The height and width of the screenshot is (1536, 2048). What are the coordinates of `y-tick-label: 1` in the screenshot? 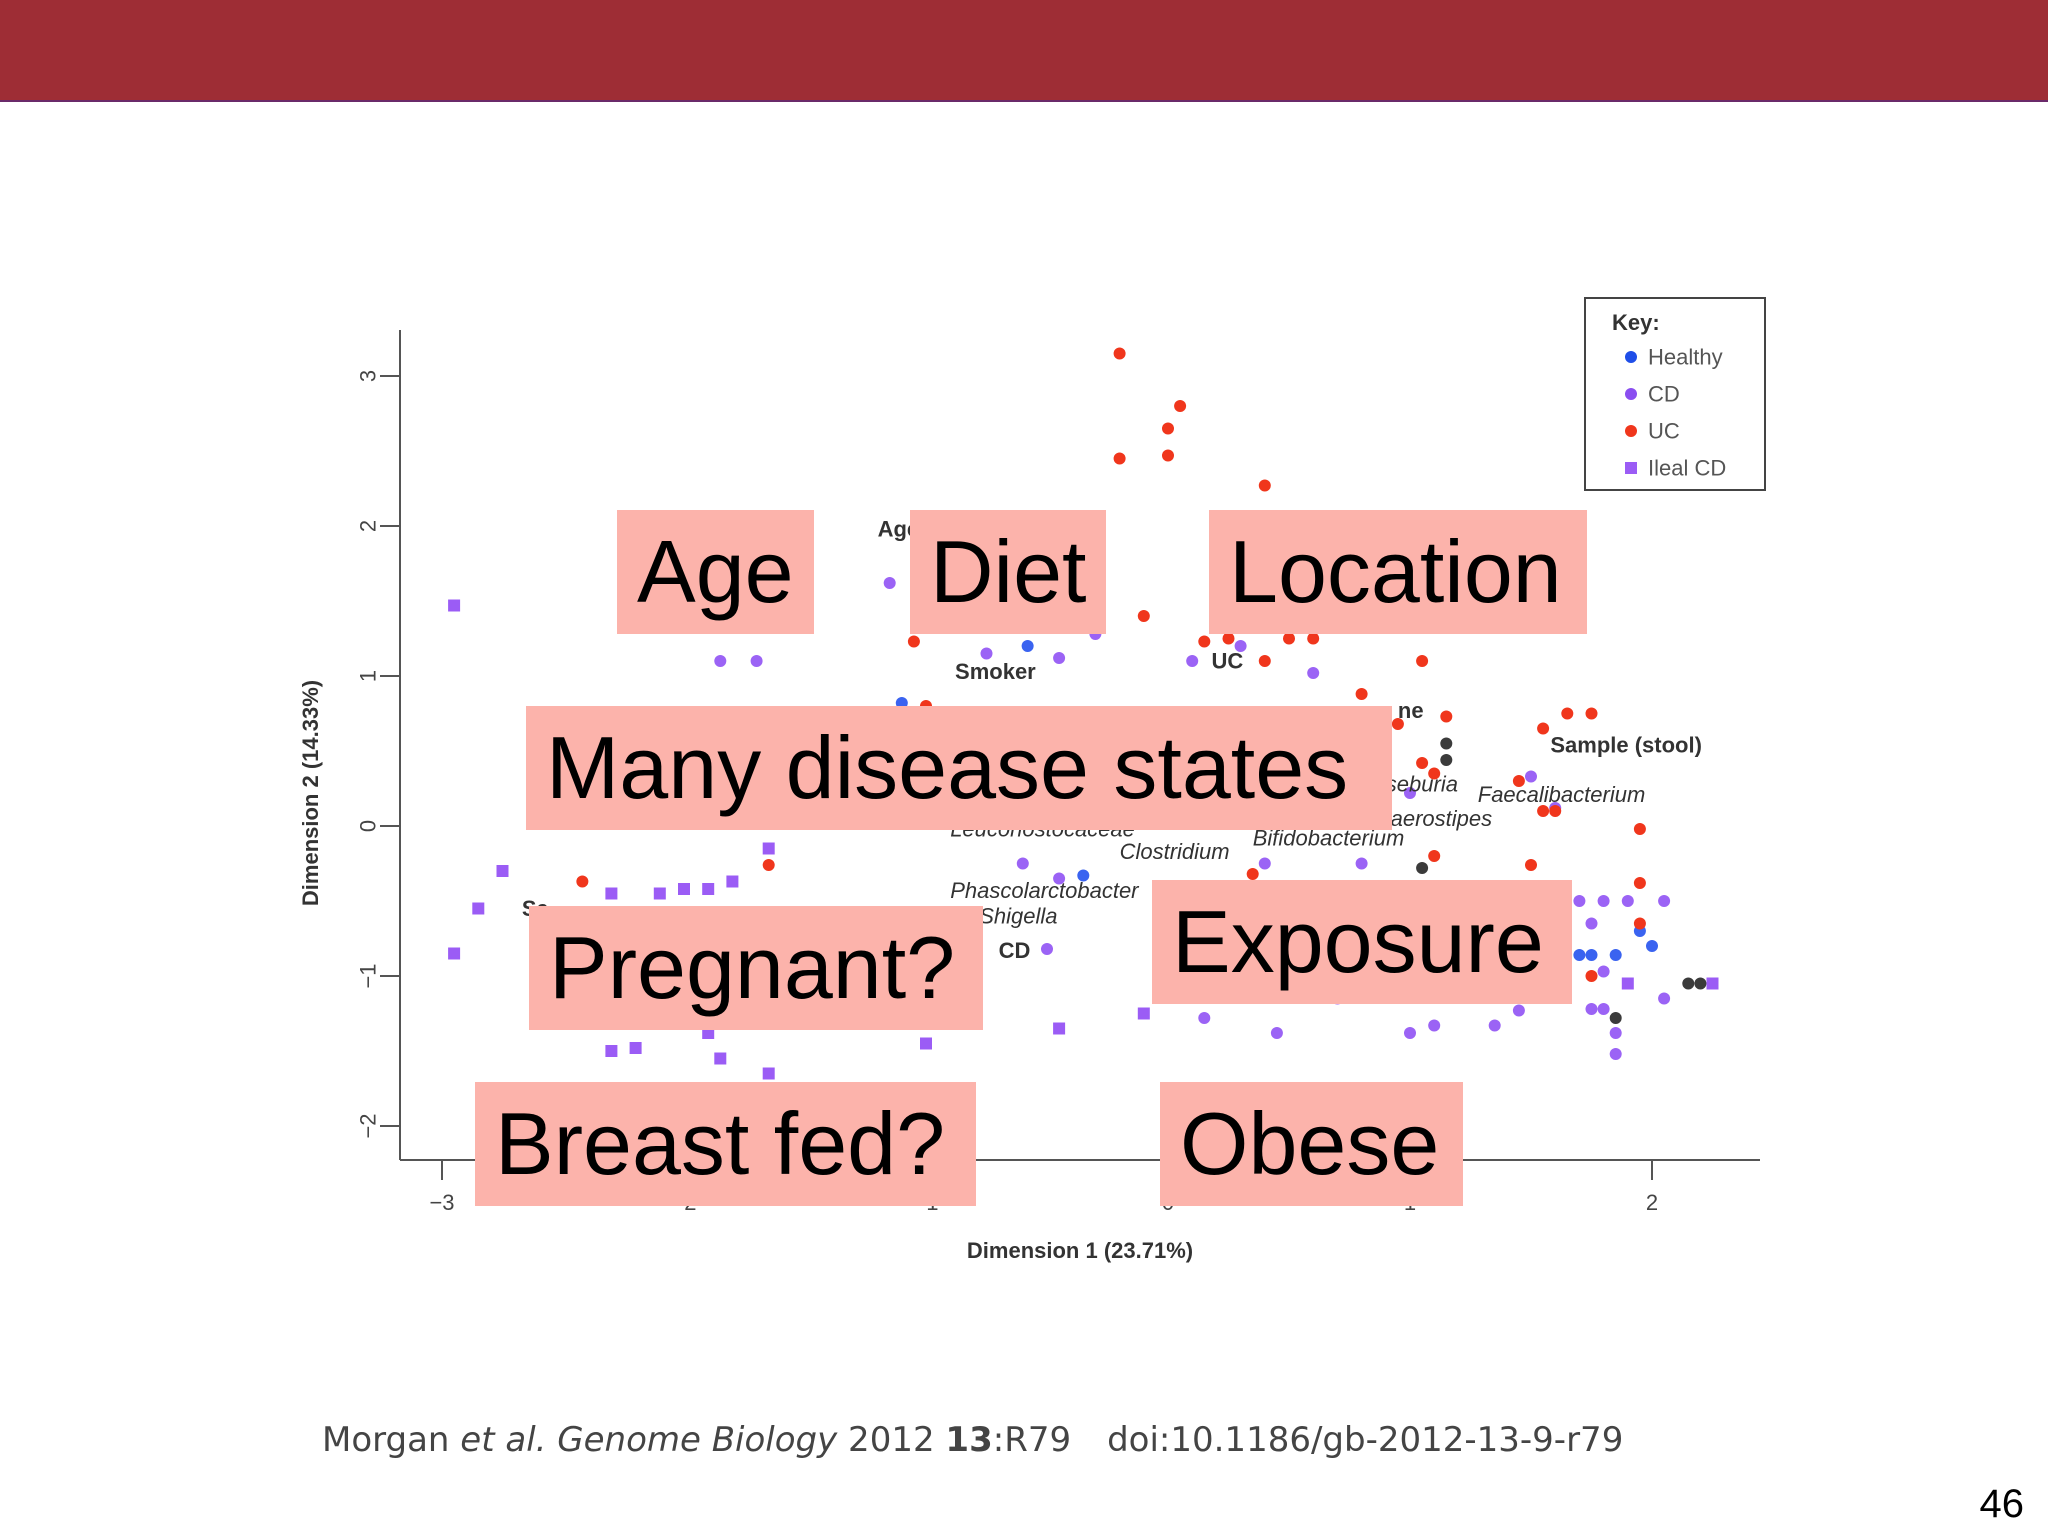 It's located at (368, 676).